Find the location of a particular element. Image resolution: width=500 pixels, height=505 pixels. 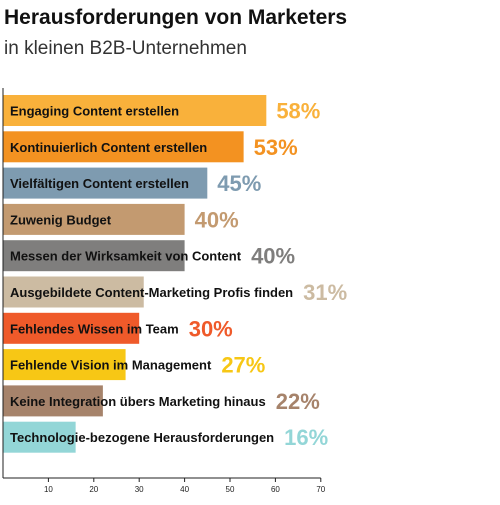

value-label-10: 16% is located at coordinates (306, 437).